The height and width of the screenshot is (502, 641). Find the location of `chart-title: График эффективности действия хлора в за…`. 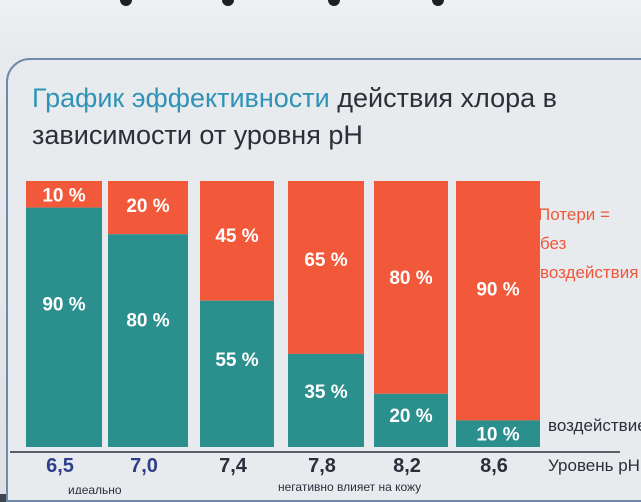

chart-title: График эффективности действия хлора в за… is located at coordinates (332, 117).